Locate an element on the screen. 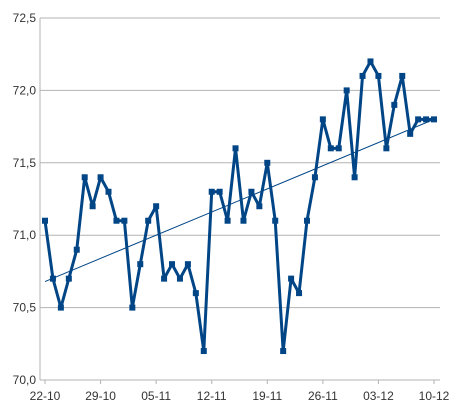 This screenshot has width=457, height=412. y-tick-label: 70,5 is located at coordinates (25, 308).